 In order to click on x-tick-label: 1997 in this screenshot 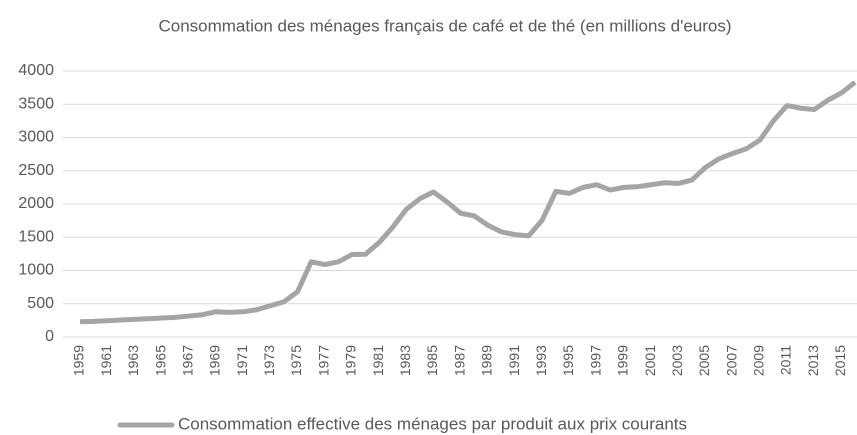, I will do `click(595, 360)`.